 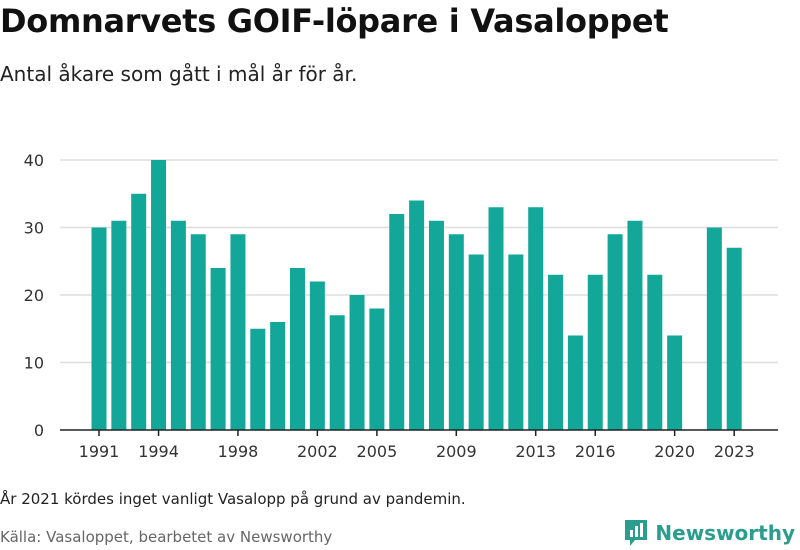 What do you see at coordinates (238, 451) in the screenshot?
I see `x-tick-label: 1998` at bounding box center [238, 451].